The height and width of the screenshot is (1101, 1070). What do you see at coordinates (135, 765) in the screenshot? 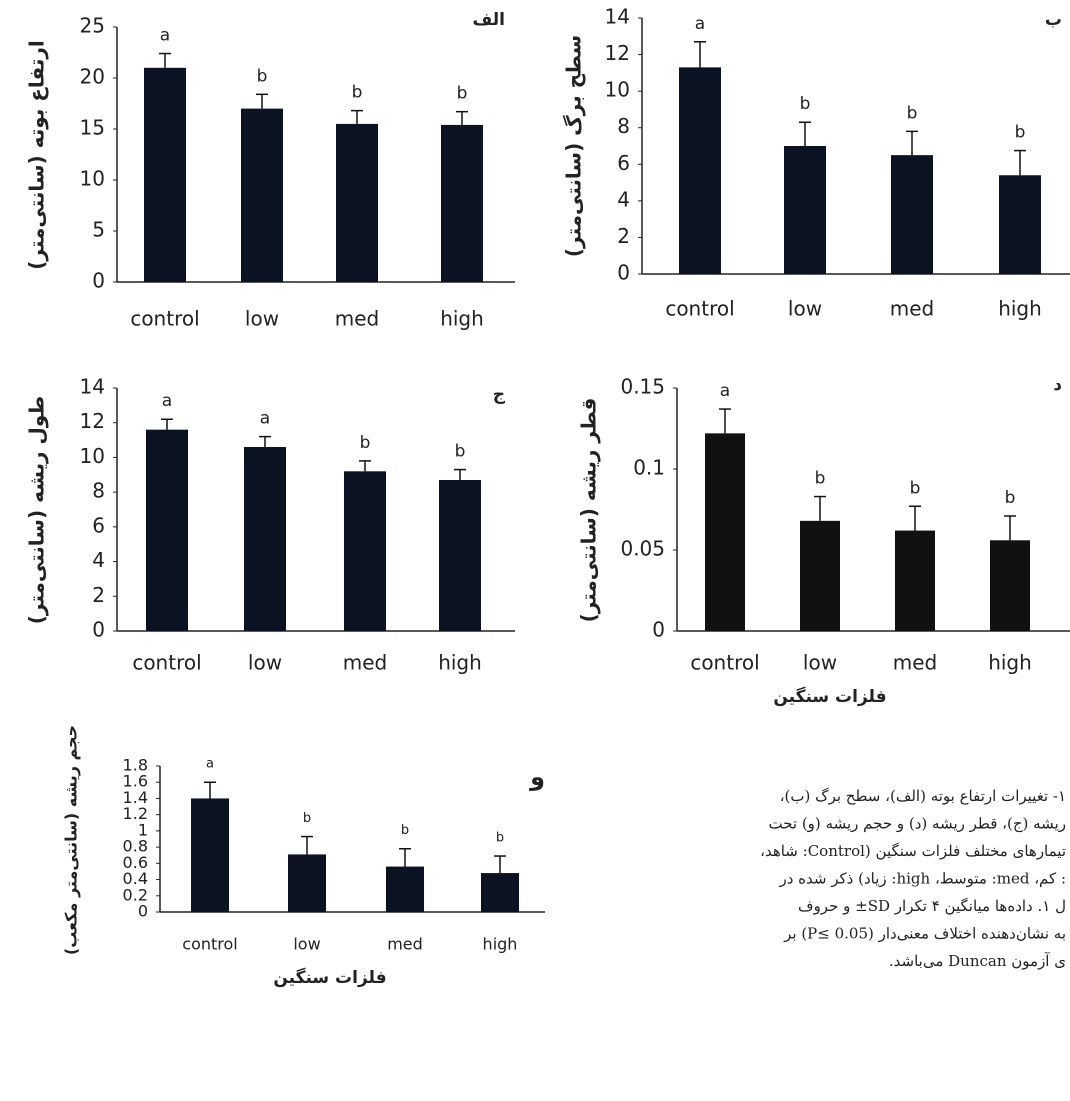
I see `y-tick-label: 1.8` at bounding box center [135, 765].